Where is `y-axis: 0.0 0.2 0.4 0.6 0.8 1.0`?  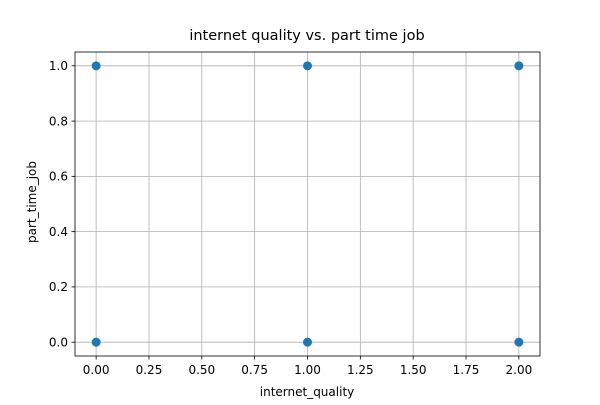 y-axis: 0.0 0.2 0.4 0.6 0.8 1.0 is located at coordinates (62, 204).